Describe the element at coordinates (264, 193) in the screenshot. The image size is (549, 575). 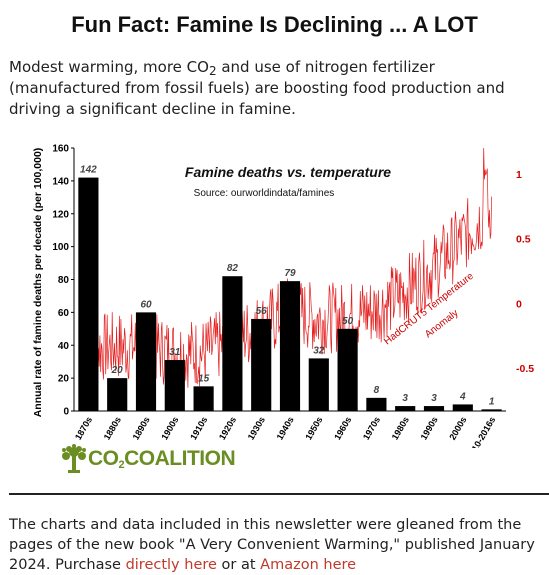
I see `chart-subtitle: Source: ourworldindata/famines` at that location.